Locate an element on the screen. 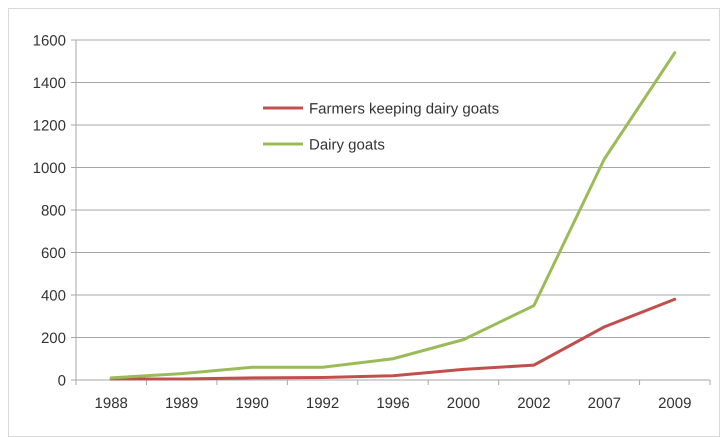  y-tick-label: 800 is located at coordinates (53, 211).